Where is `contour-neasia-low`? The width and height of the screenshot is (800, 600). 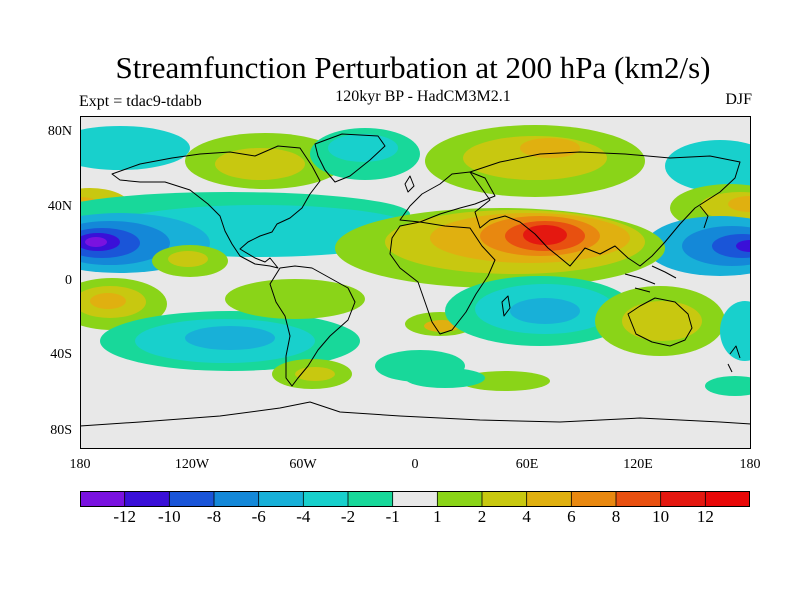 contour-neasia-low is located at coordinates (708, 166).